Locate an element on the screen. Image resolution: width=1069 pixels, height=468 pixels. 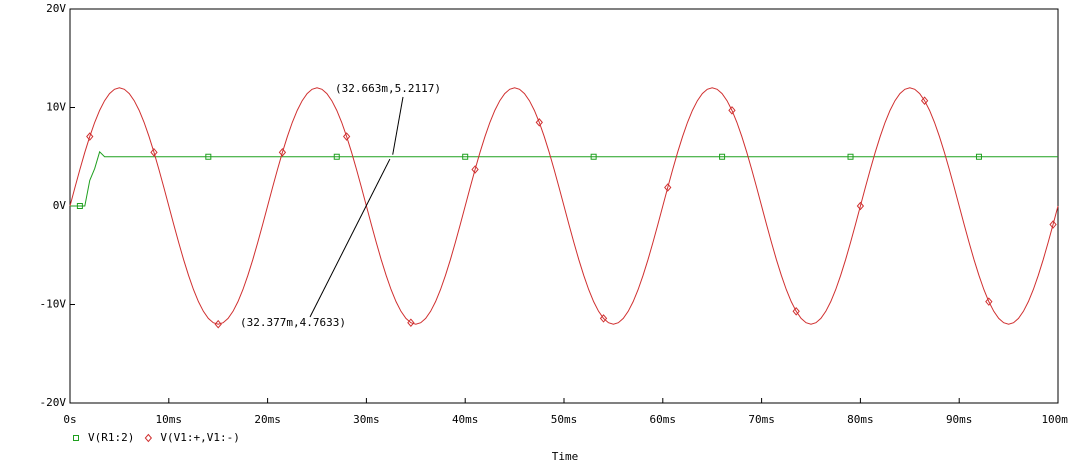
x-tick-label: 40ms is located at coordinates (465, 419).